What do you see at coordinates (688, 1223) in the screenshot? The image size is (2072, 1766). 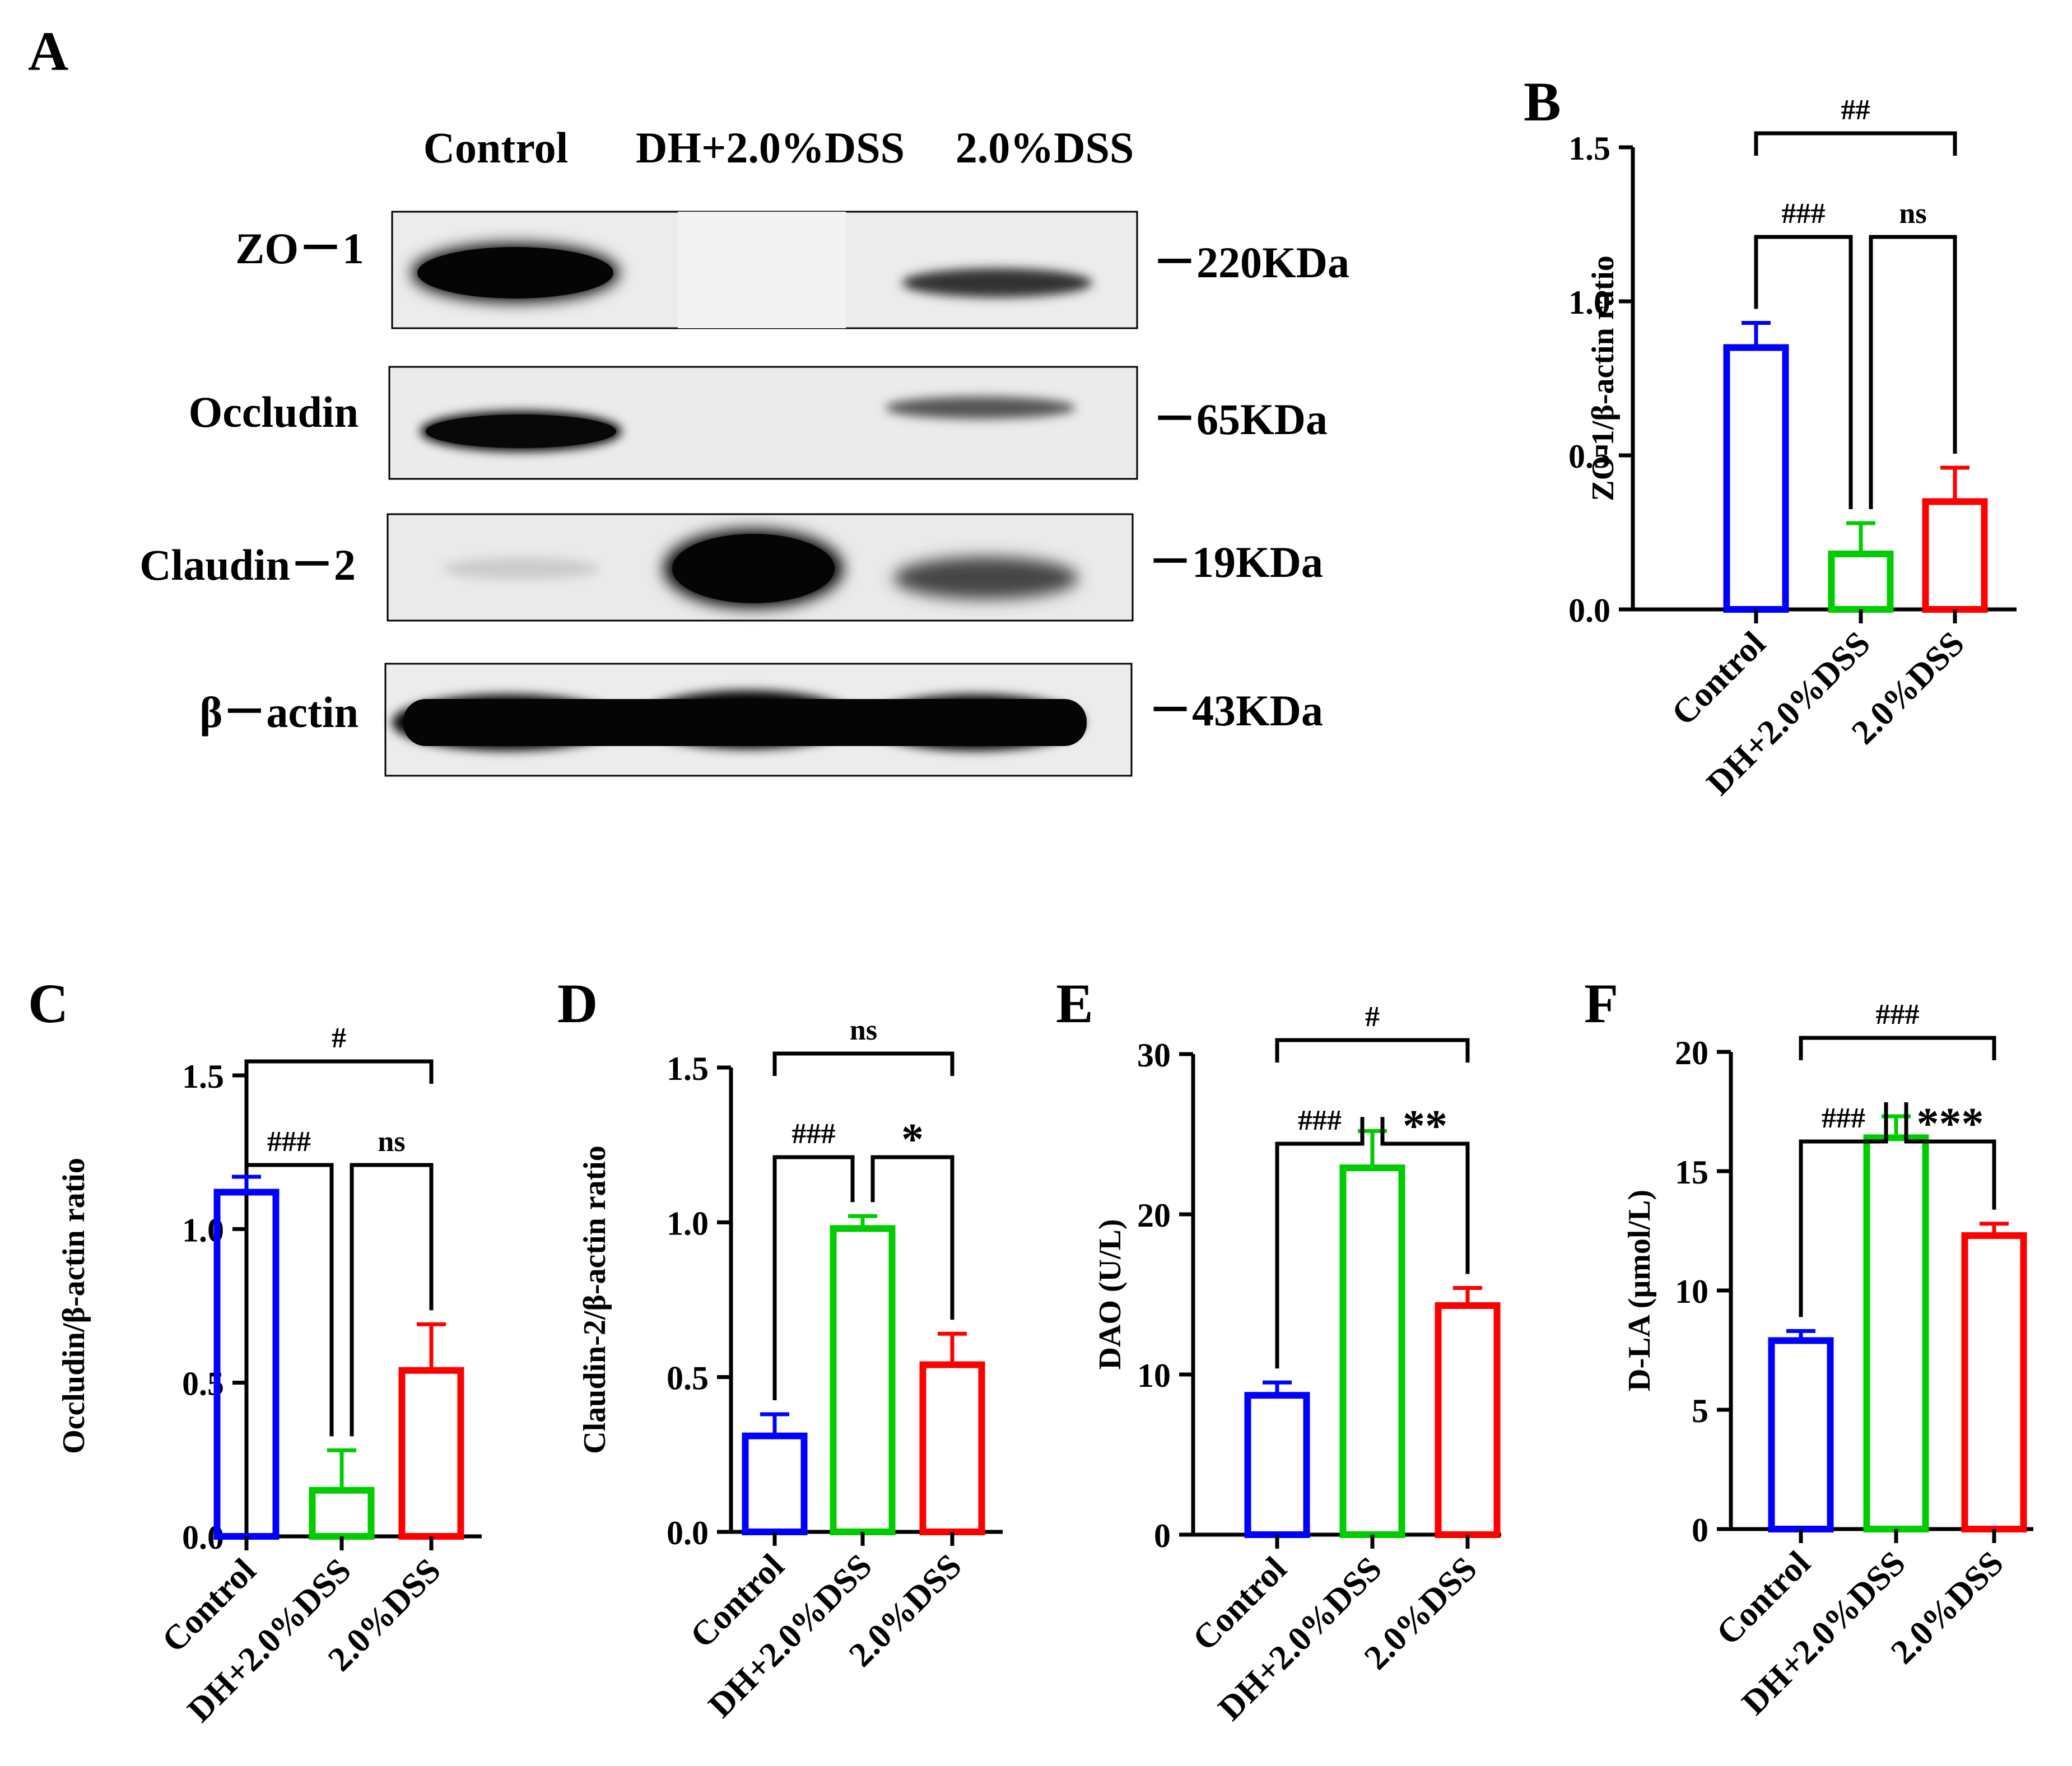 I see `y-tick-label-d: 1.0` at bounding box center [688, 1223].